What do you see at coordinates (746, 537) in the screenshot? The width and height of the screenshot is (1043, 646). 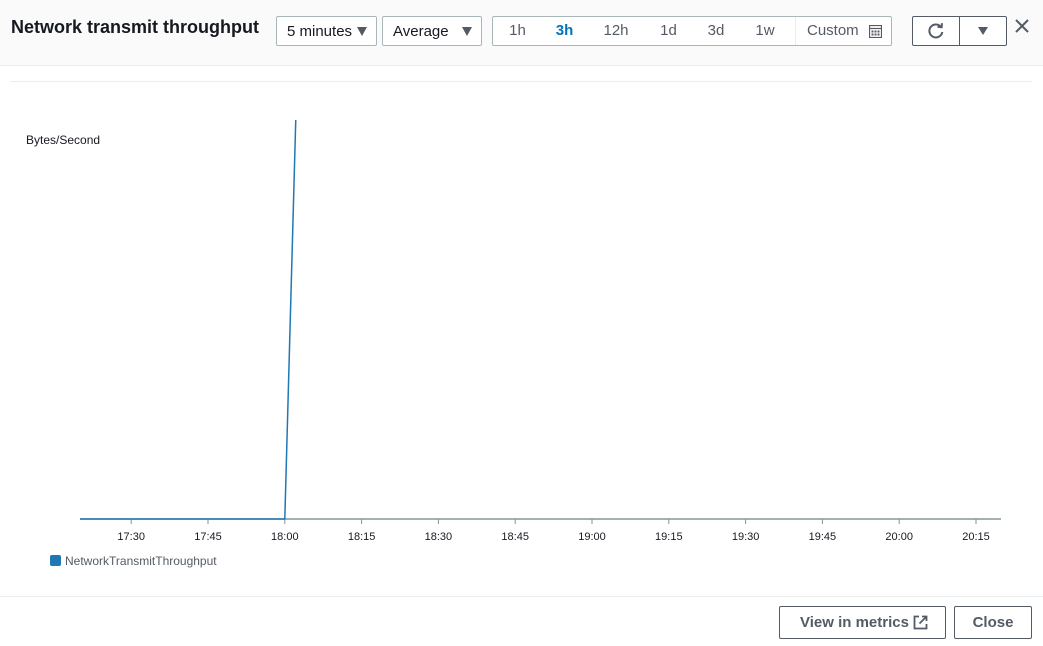 I see `x-tick-label: 19:30` at bounding box center [746, 537].